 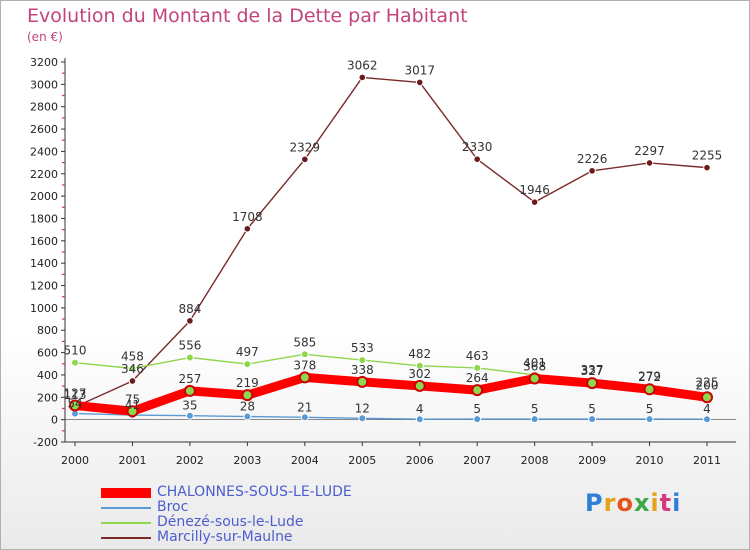 I want to click on x-tick-label: 2004, so click(x=305, y=460).